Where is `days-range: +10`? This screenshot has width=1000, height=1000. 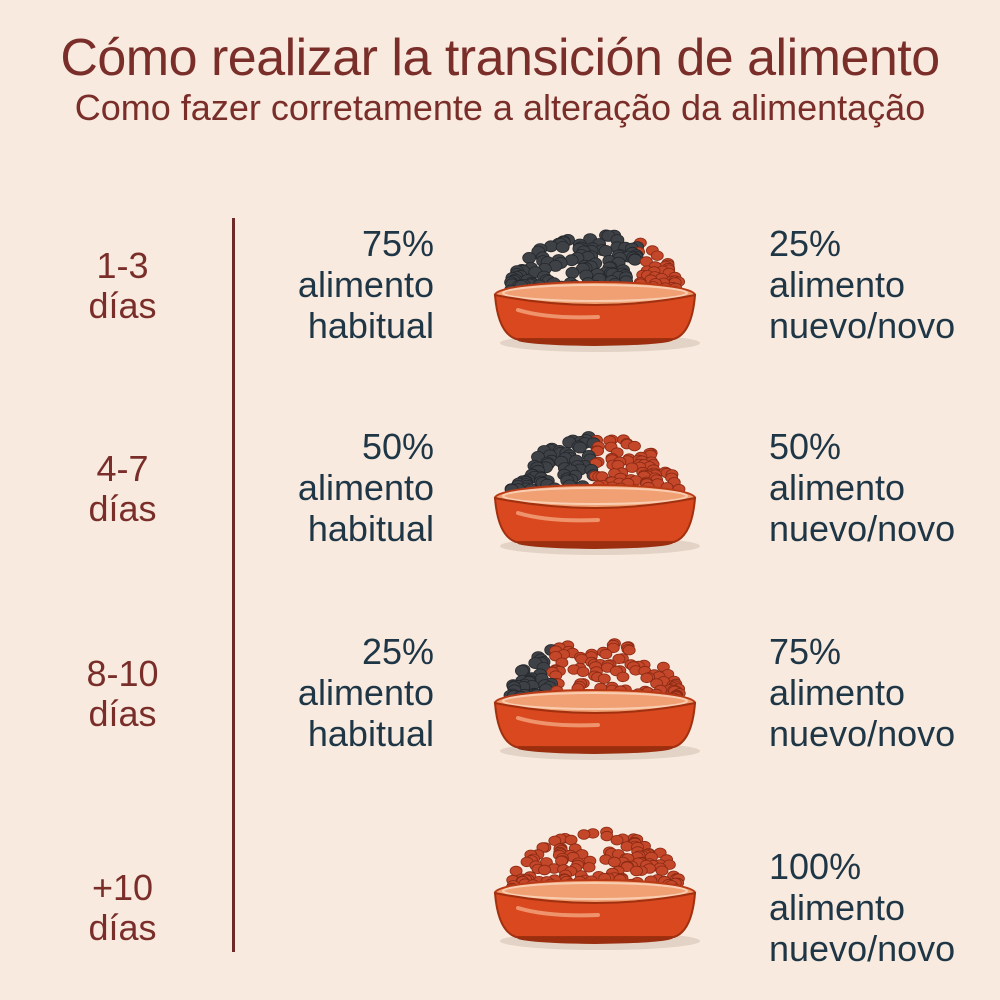 days-range: +10 is located at coordinates (122, 887).